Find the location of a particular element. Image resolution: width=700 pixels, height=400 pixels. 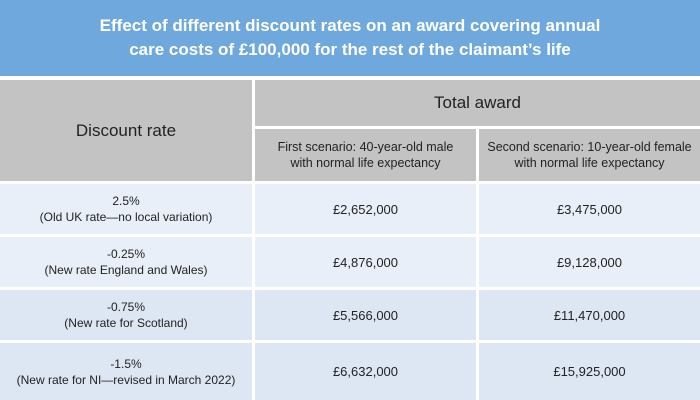

rate-note: (New rate England and Wales) is located at coordinates (126, 270).